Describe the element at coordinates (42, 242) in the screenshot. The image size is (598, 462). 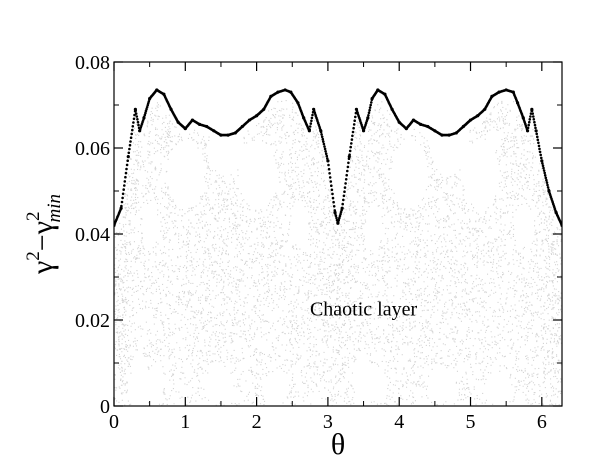
I see `y-label-minus: −` at that location.